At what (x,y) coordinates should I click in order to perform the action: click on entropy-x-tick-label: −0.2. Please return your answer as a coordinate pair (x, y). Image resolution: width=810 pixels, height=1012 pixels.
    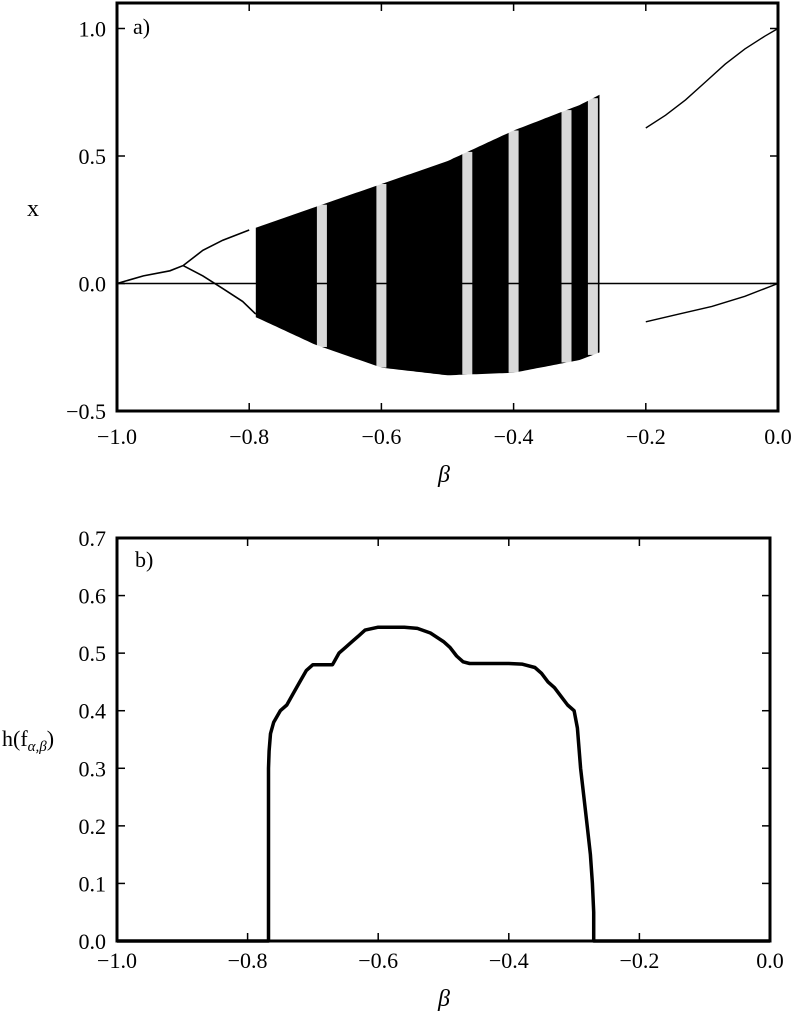
    Looking at the image, I should click on (639, 960).